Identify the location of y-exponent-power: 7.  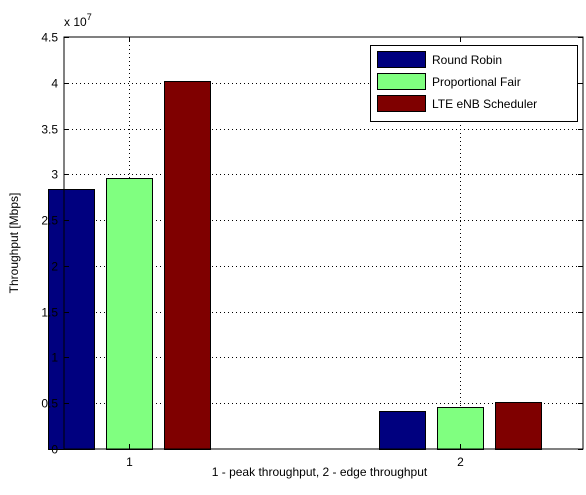
(89, 17).